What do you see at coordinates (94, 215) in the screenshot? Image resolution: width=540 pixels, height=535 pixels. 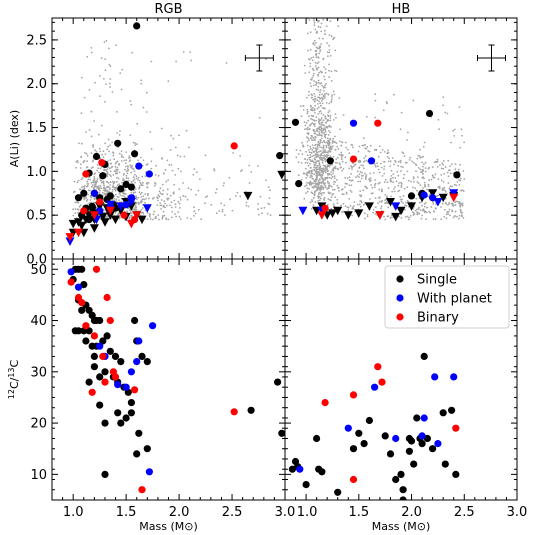 I see `limit-marker-binary-limit` at bounding box center [94, 215].